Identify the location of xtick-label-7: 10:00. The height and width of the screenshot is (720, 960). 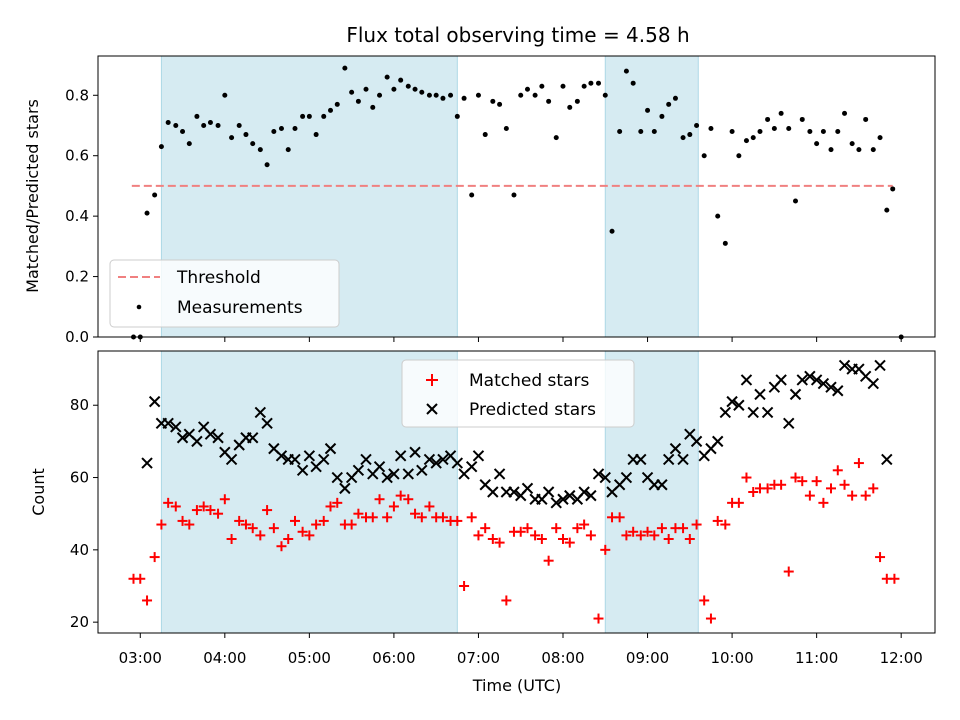
(731, 658).